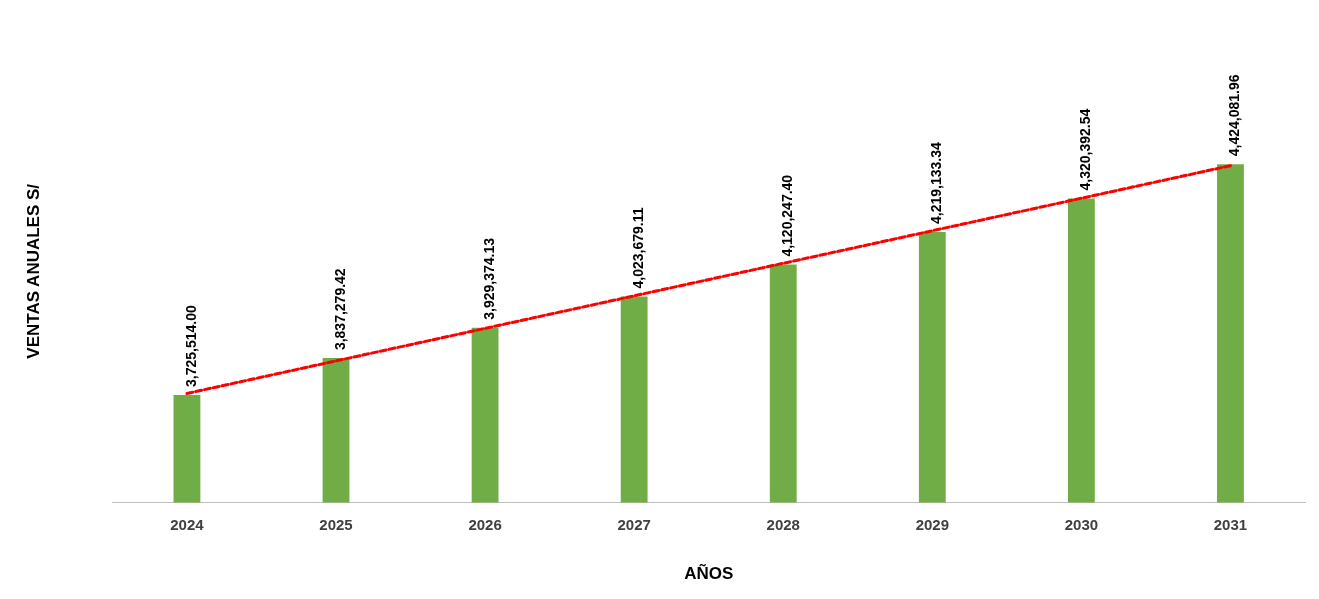  Describe the element at coordinates (634, 524) in the screenshot. I see `x-tick-label: 2027` at that location.